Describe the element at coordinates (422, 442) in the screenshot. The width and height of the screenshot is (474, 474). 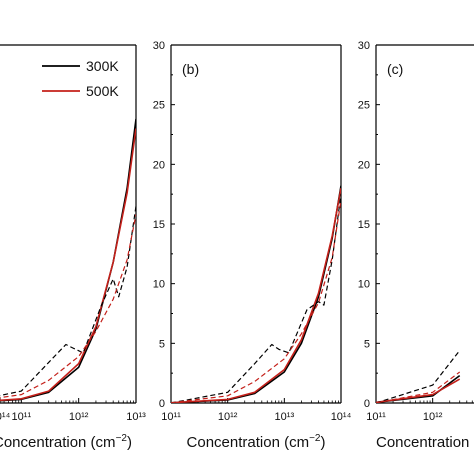
I see `x-axis-title: Concentration` at that location.